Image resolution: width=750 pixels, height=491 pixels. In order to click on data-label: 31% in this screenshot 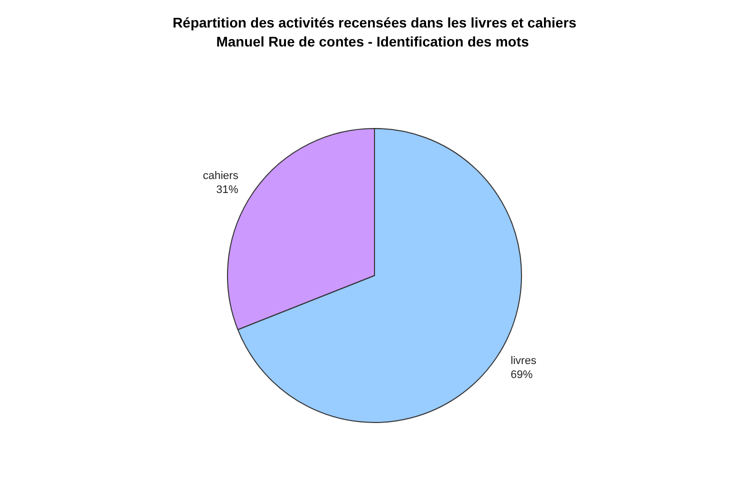, I will do `click(227, 190)`.